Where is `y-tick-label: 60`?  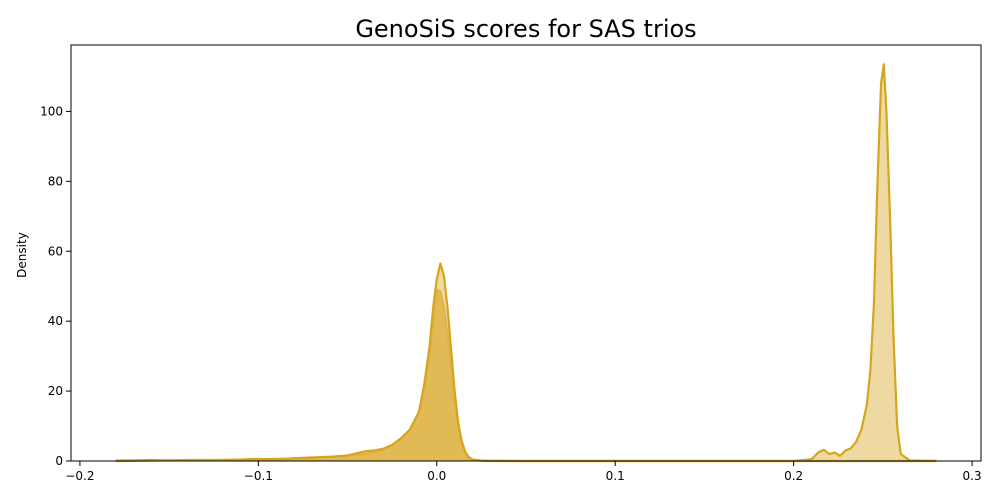 y-tick-label: 60 is located at coordinates (55, 251).